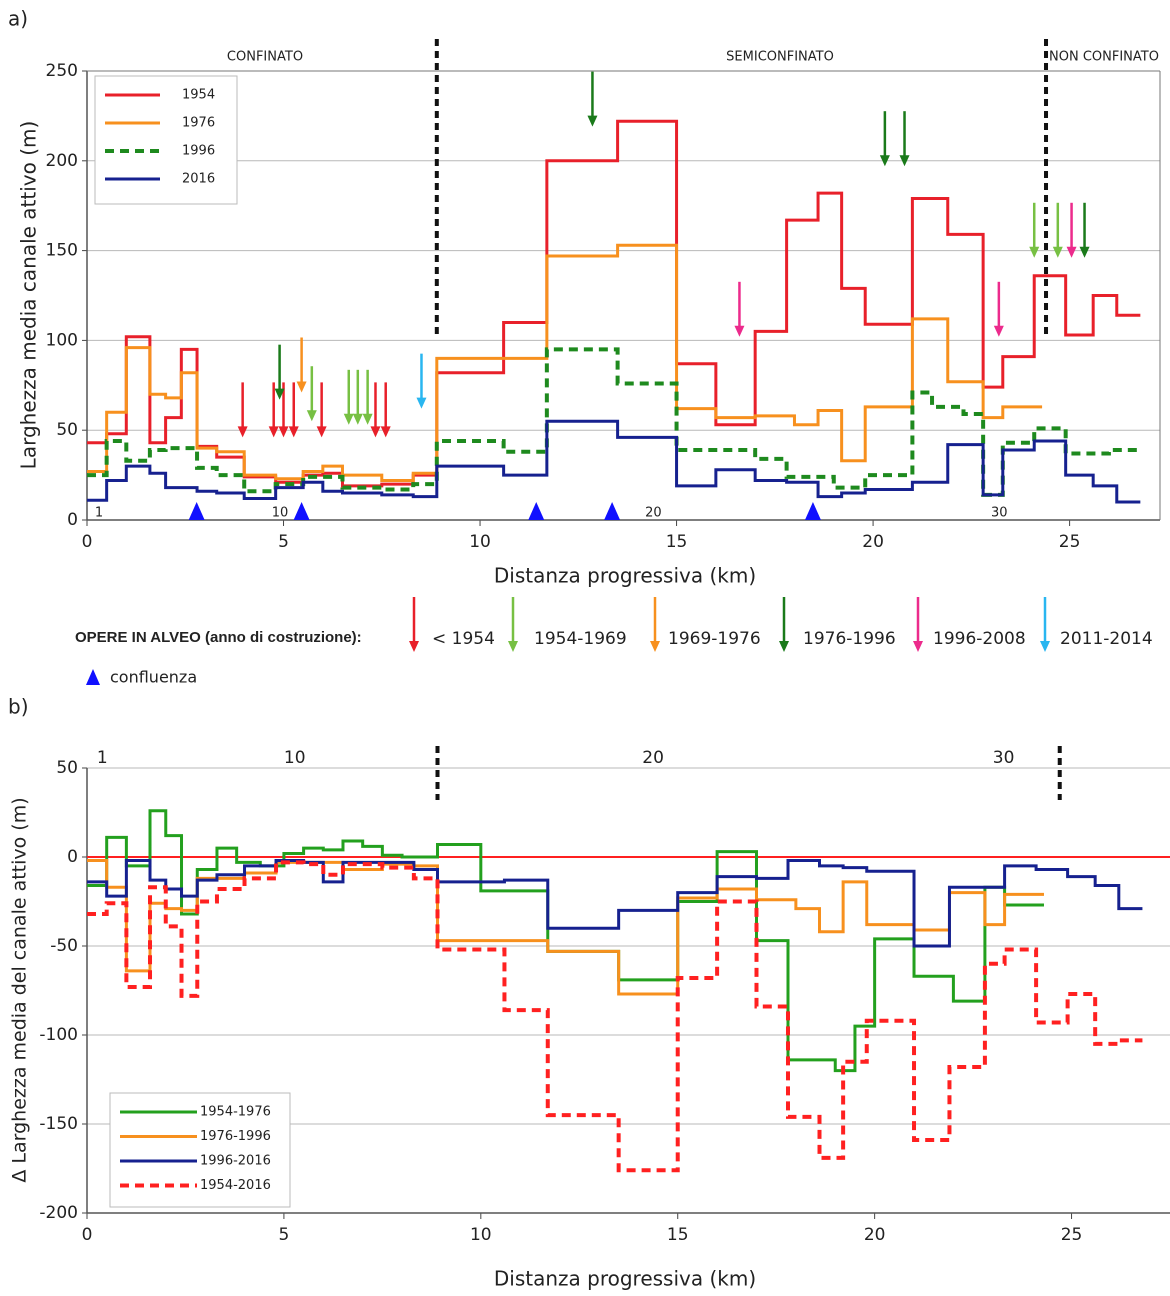 Image resolution: width=1170 pixels, height=1296 pixels. Describe the element at coordinates (166, 140) in the screenshot. I see `legend-box` at that location.